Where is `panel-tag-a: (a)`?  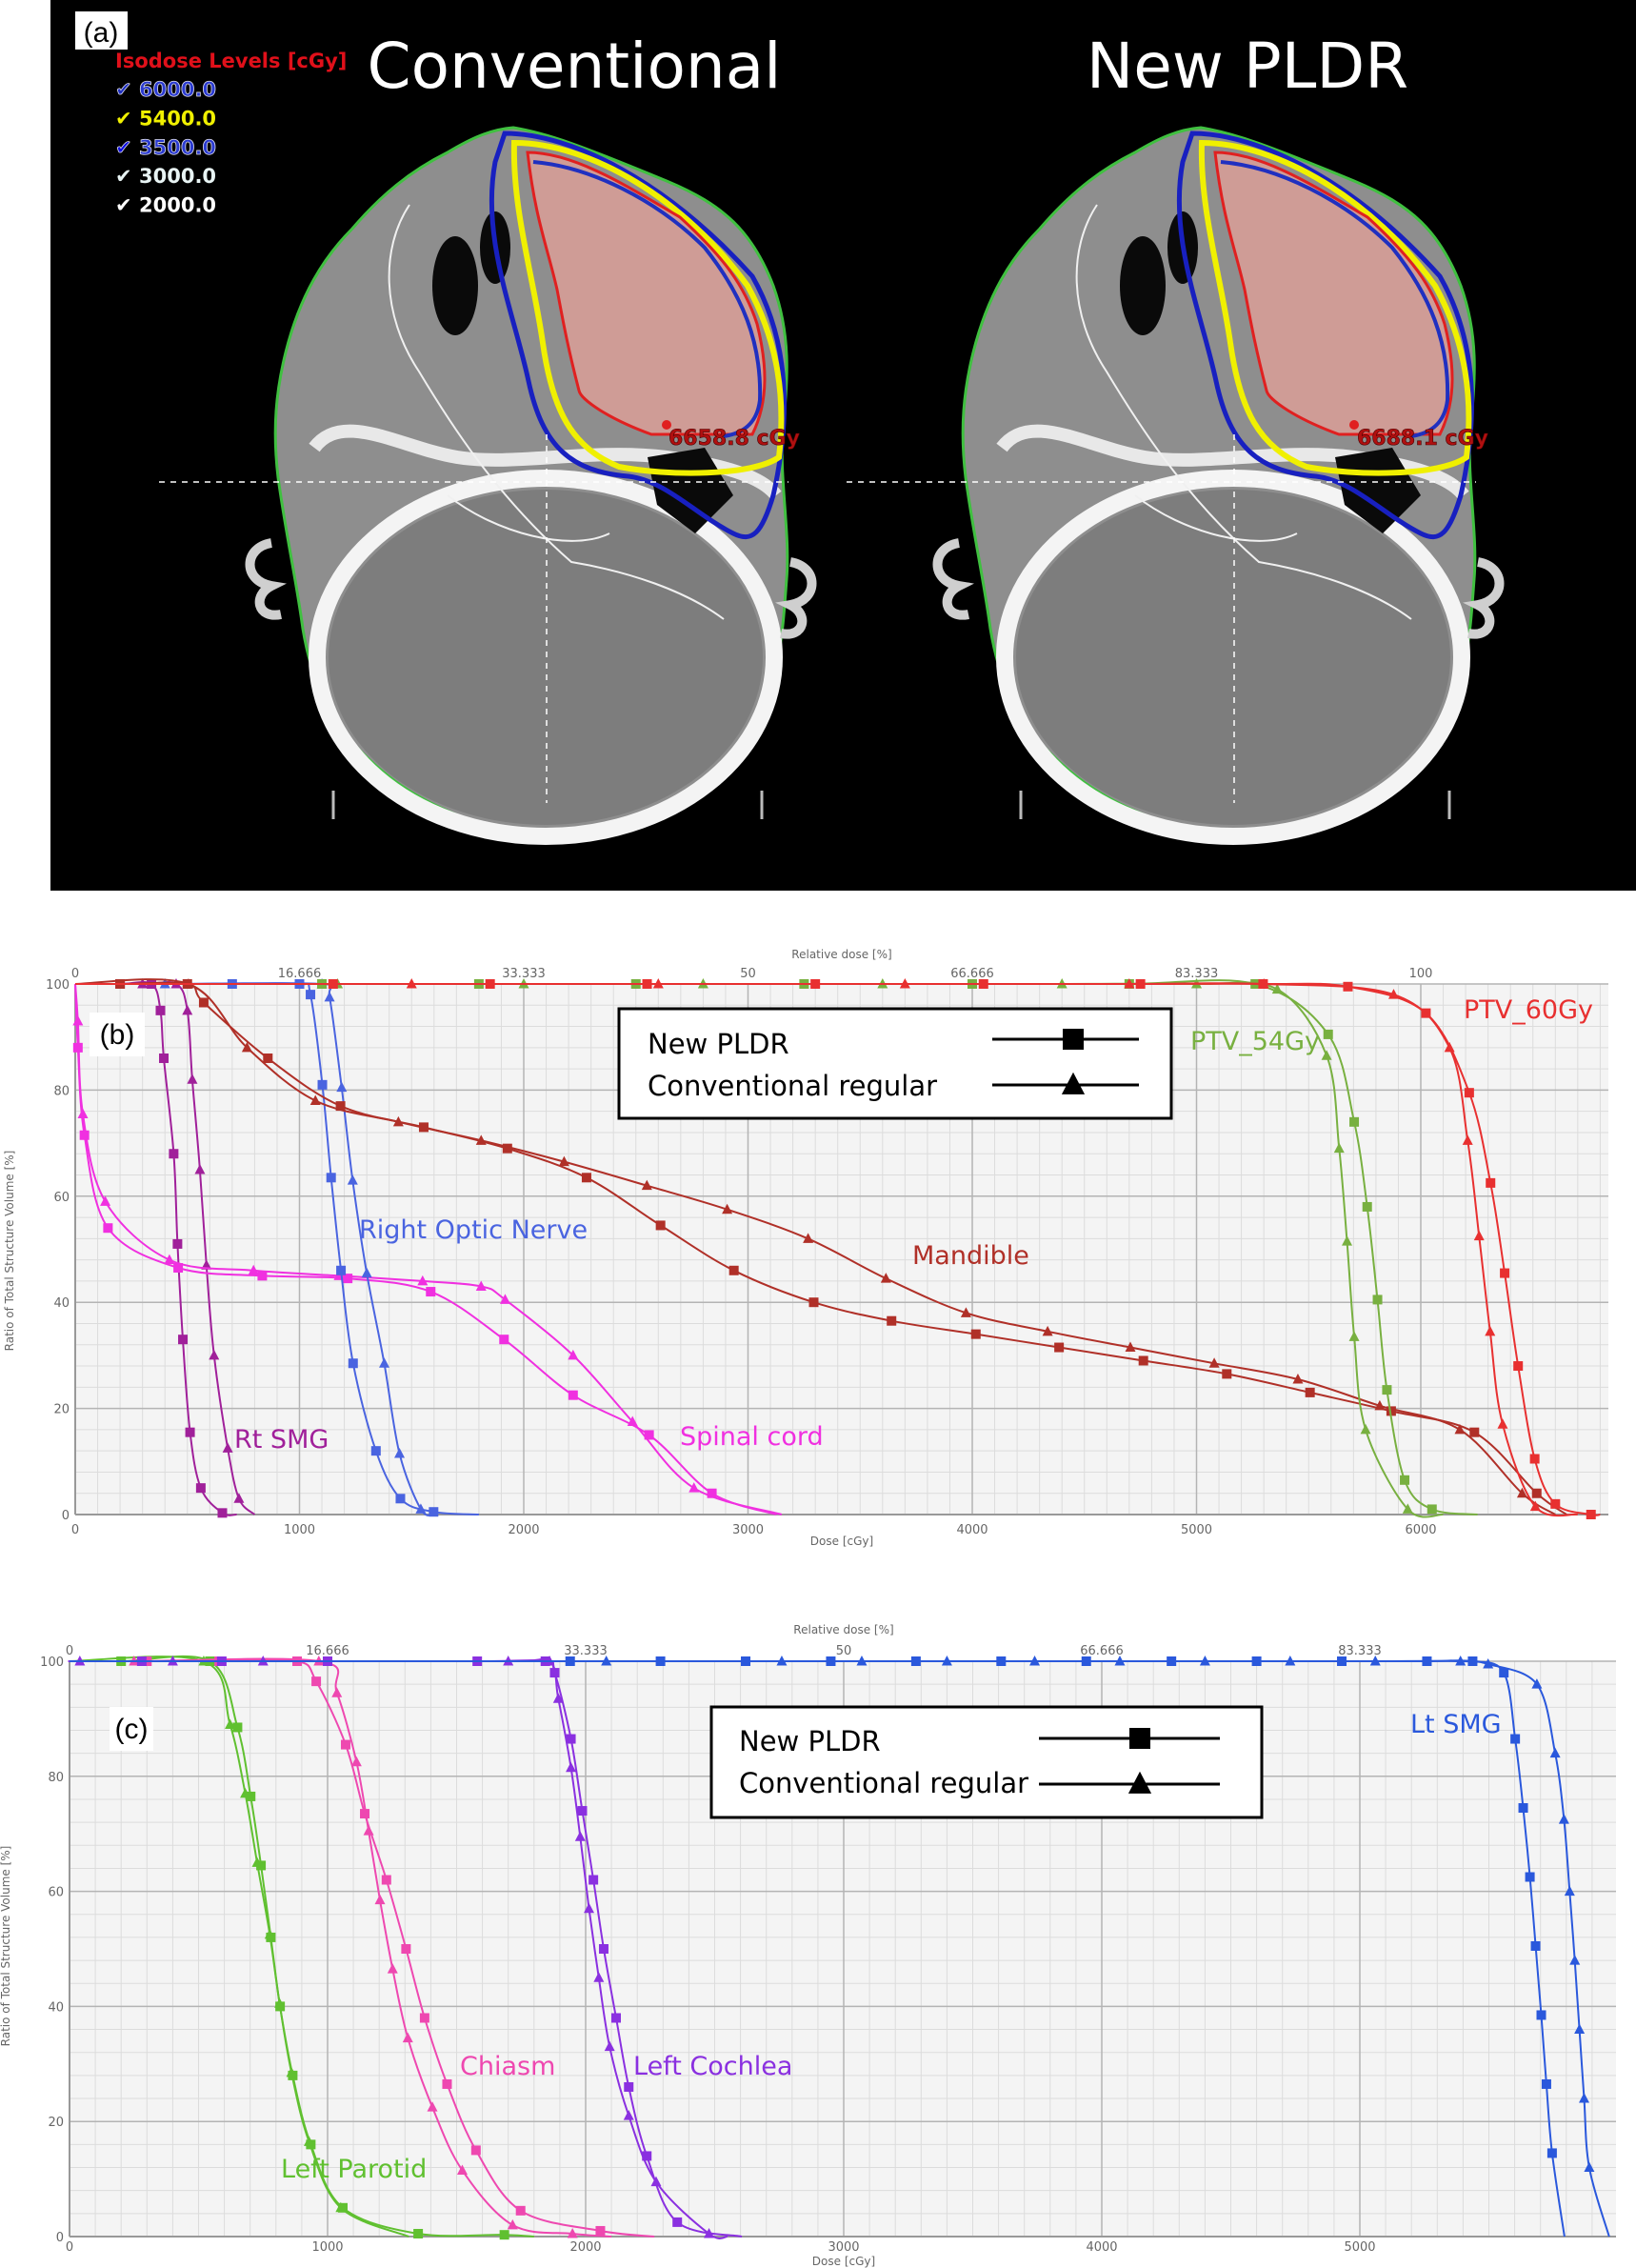 panel-tag-a: (a) is located at coordinates (101, 33).